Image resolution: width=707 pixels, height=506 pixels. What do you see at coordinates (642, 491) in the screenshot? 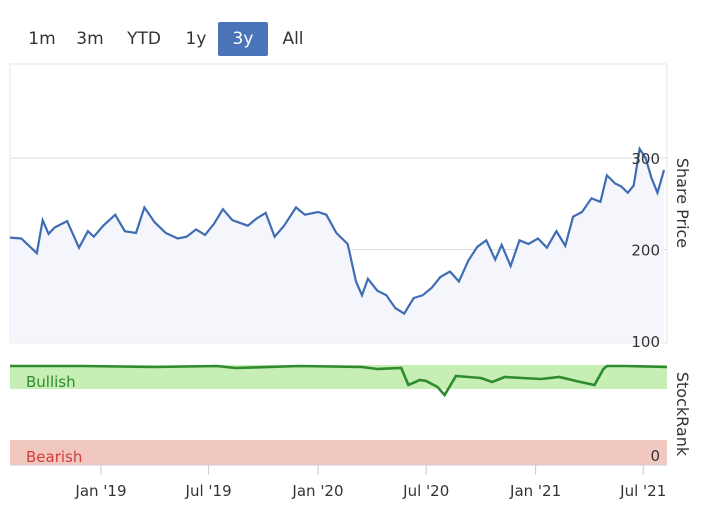
I see `x-tick-label: Jul '21` at bounding box center [642, 491].